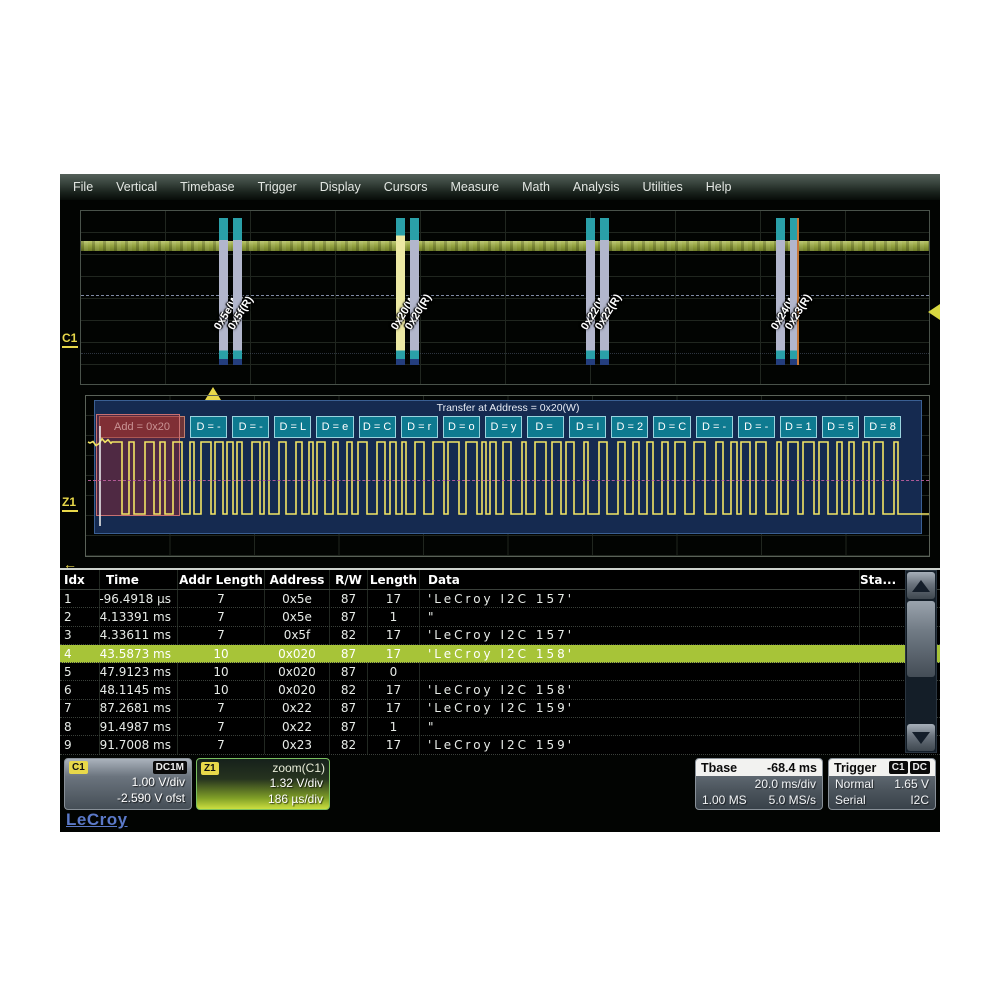  Describe the element at coordinates (662, 187) in the screenshot. I see `menu-item-utilities: Utilities` at that location.